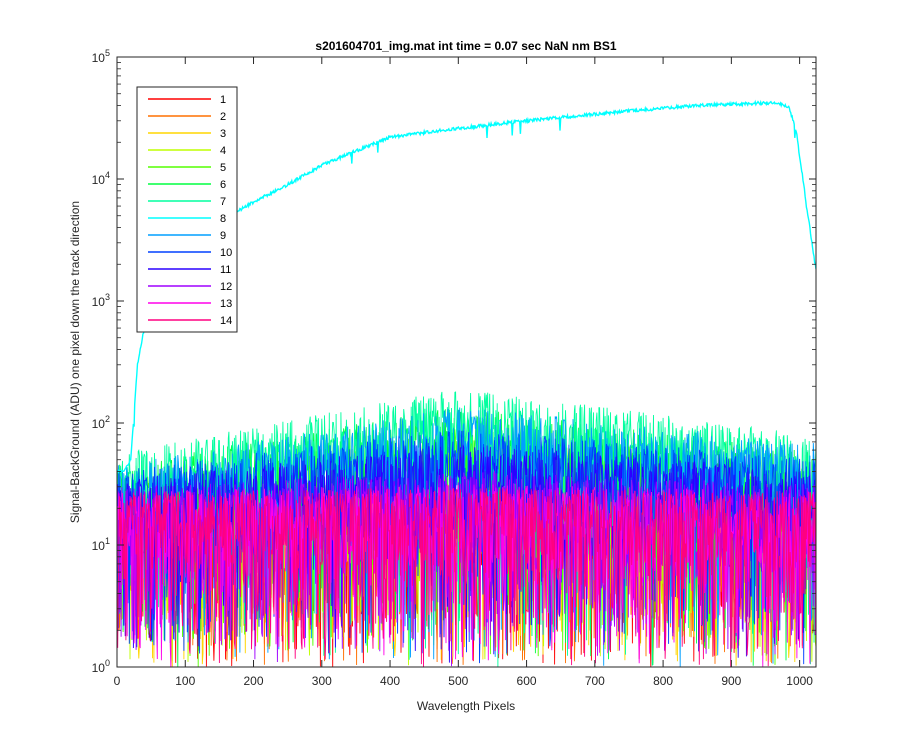  What do you see at coordinates (185, 681) in the screenshot?
I see `x-tick-label: 100` at bounding box center [185, 681].